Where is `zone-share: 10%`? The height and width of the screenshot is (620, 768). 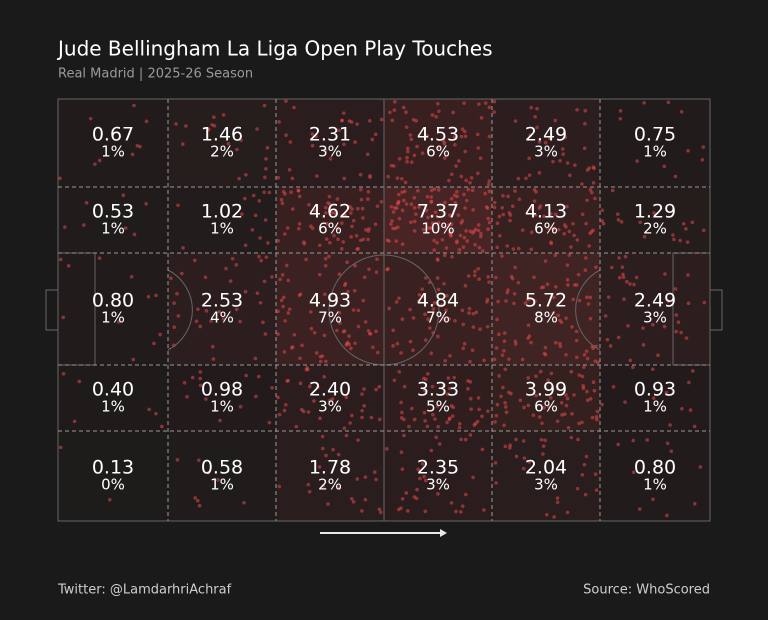
zone-share: 10% is located at coordinates (437, 229).